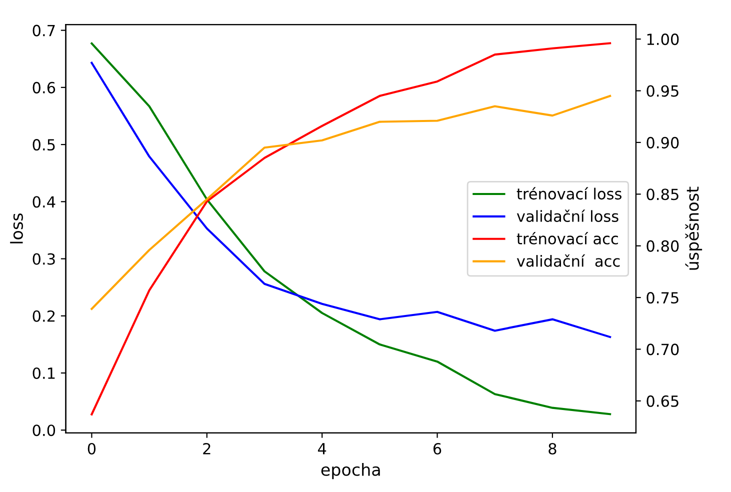 This screenshot has width=731, height=492. I want to click on y-tick-label: 0.1, so click(43, 373).